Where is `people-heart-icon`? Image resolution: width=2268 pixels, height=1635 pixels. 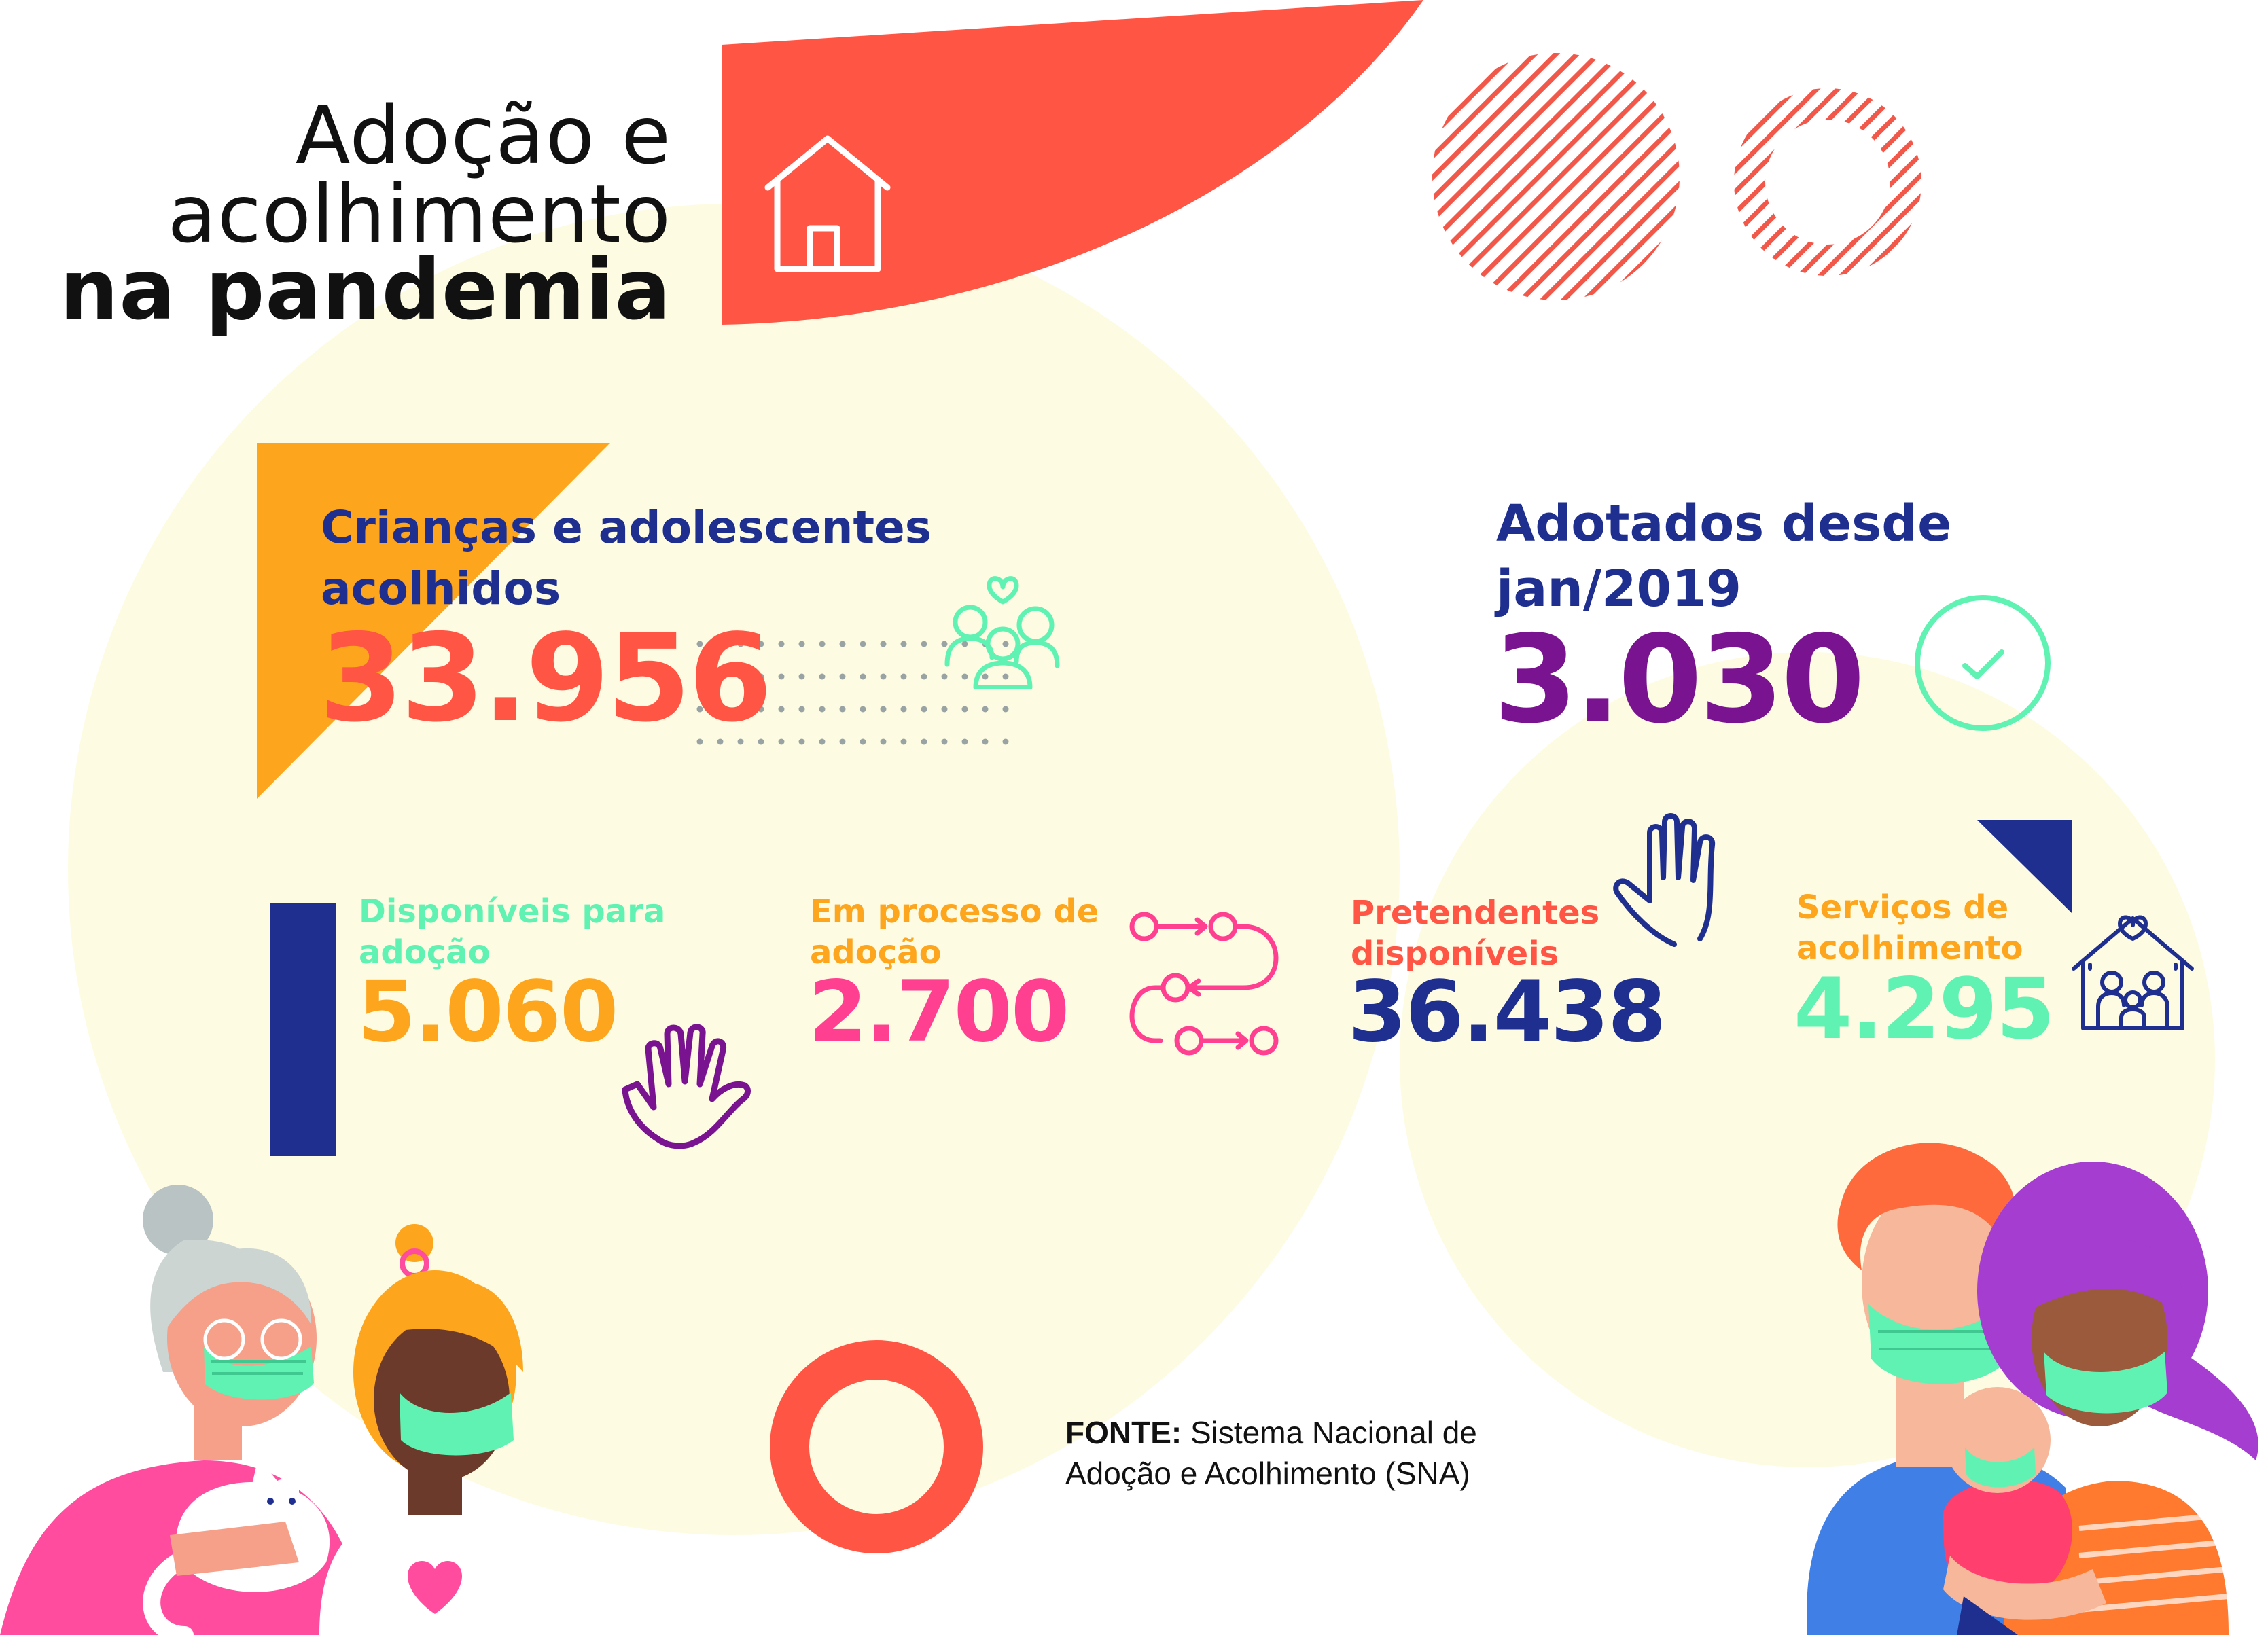 people-heart-icon is located at coordinates (1002, 632).